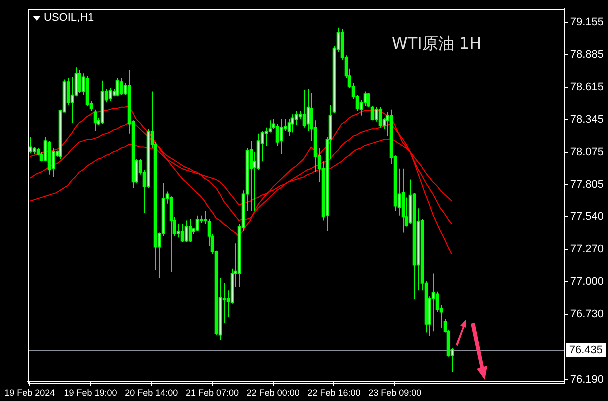 Image resolution: width=608 pixels, height=401 pixels. Describe the element at coordinates (587, 380) in the screenshot. I see `y-tick-label: 76.190` at that location.